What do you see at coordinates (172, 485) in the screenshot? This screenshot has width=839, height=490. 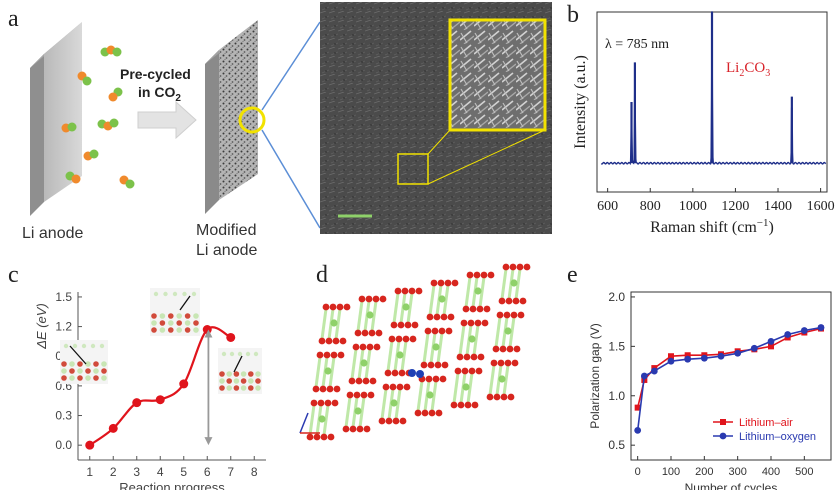 I see `x-axis-label: Reaction progress` at bounding box center [172, 485].